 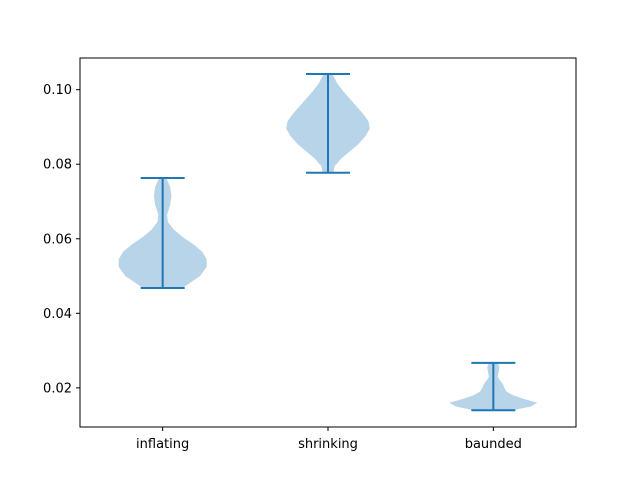 I want to click on y-tick-label: 0.06, so click(x=57, y=239).